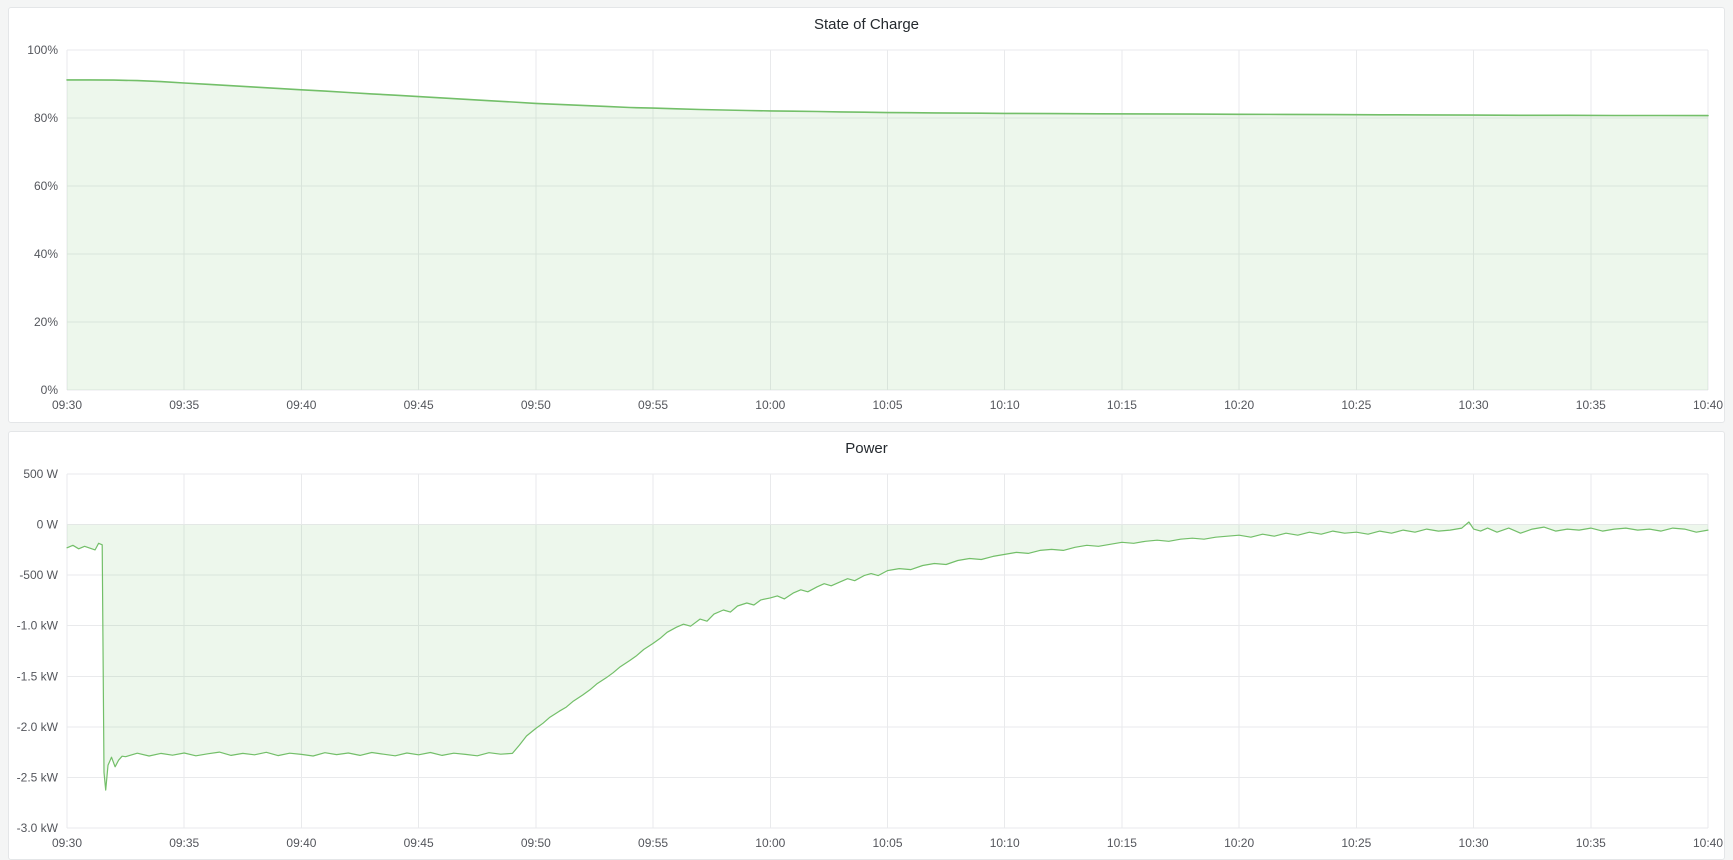 The image size is (1733, 860). What do you see at coordinates (38, 626) in the screenshot?
I see `y-axis-tick-label: -1.0 kW` at bounding box center [38, 626].